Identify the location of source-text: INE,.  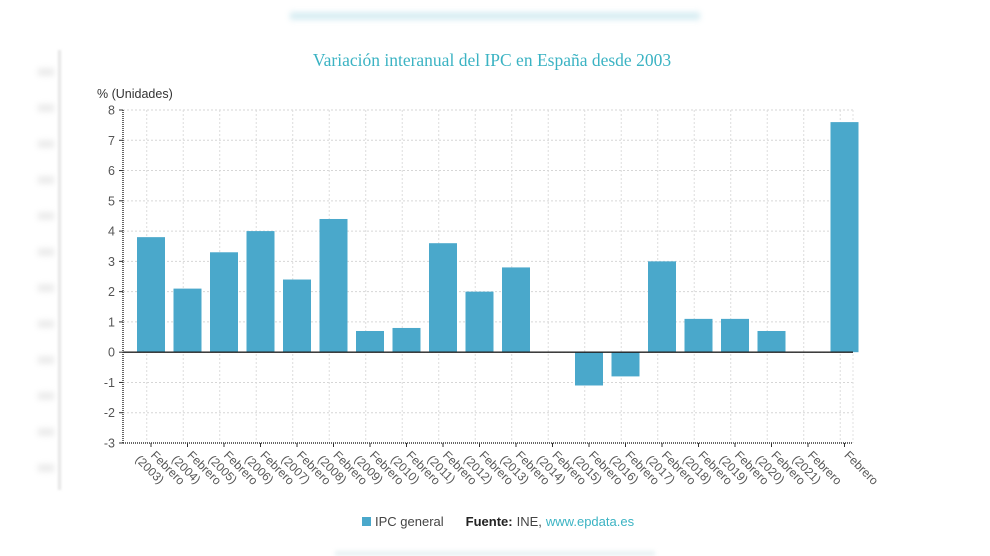
(529, 521).